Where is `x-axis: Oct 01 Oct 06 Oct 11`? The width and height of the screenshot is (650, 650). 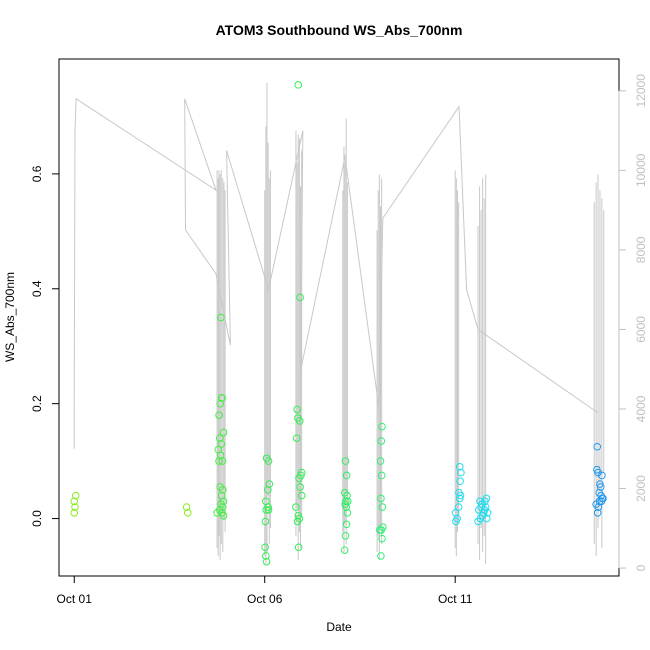
x-axis: Oct 01 Oct 06 Oct 11 is located at coordinates (265, 590).